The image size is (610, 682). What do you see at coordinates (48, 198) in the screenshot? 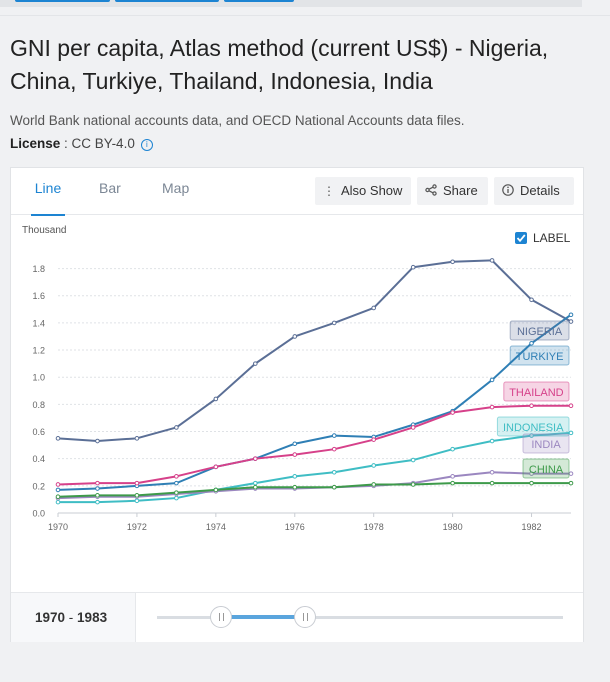
I see `tab-line: Line` at bounding box center [48, 198].